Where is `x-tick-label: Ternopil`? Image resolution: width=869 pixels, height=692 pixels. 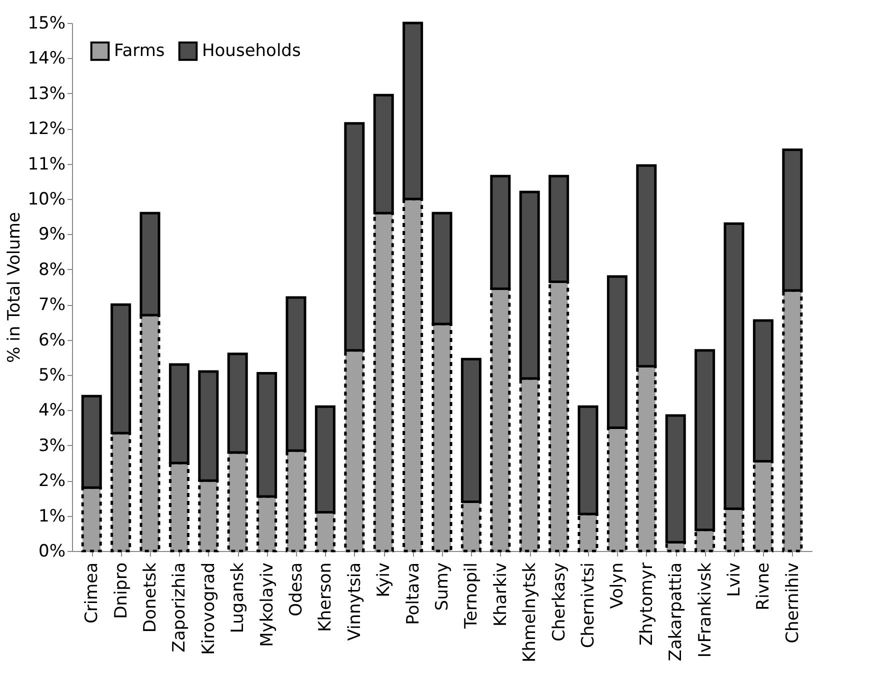
x-tick-label: Ternopil is located at coordinates (472, 596).